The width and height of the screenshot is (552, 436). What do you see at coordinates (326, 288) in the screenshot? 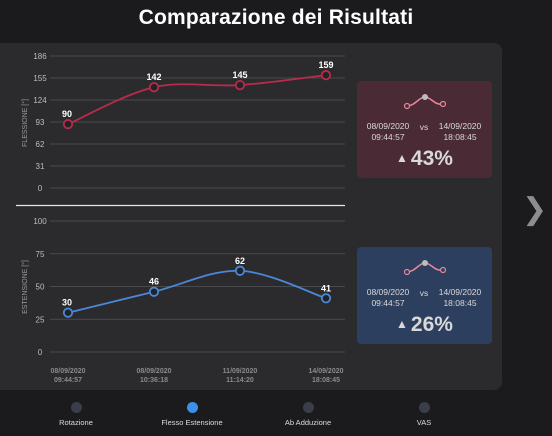
I see `estensione-data-label: 41` at bounding box center [326, 288].